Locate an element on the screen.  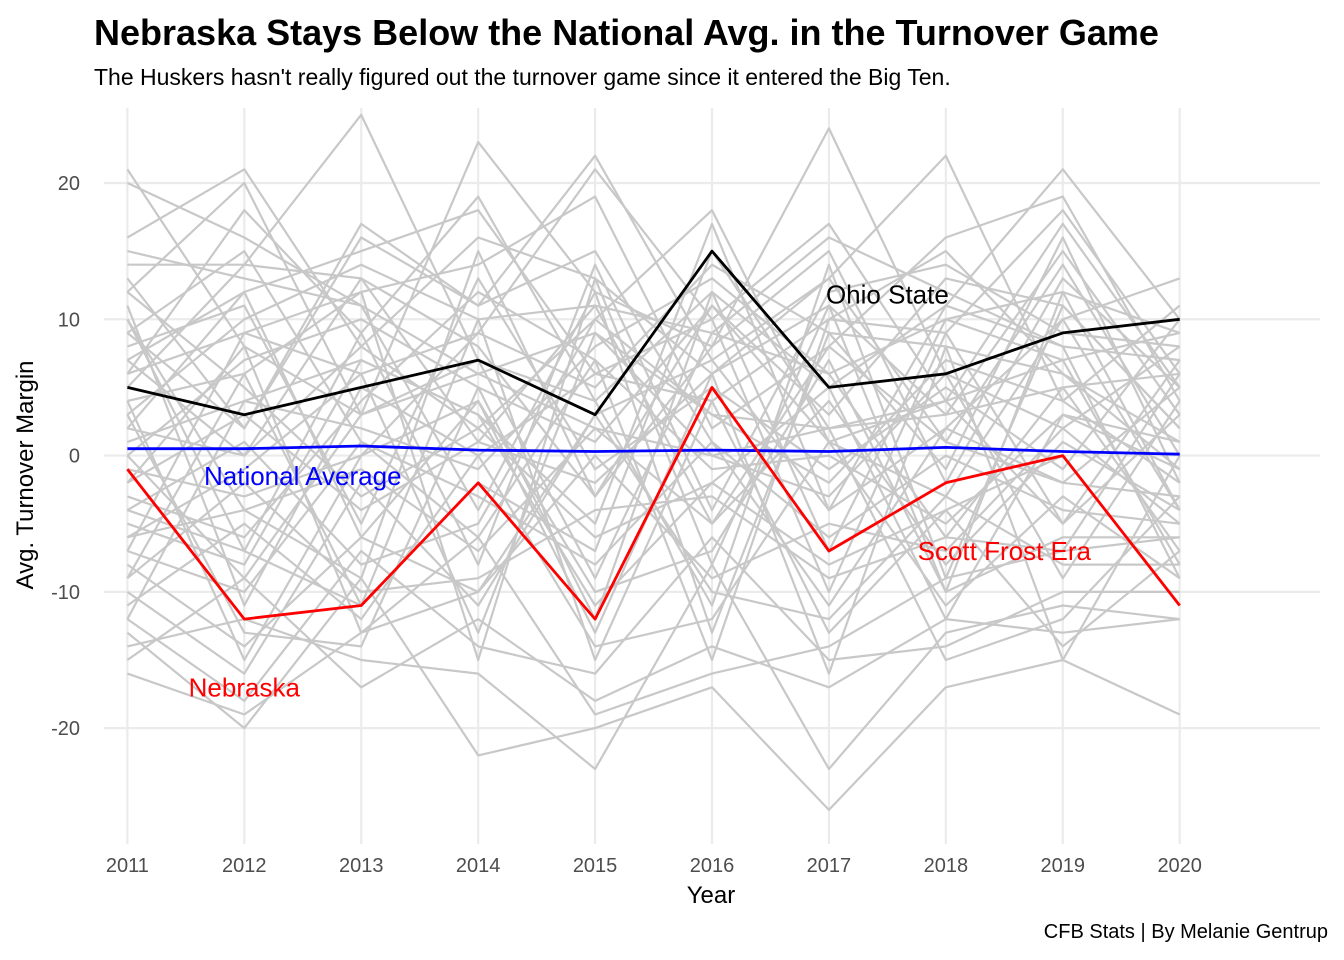
x-axis-ticks: 2011 2012 2013 2014 2015 2016 2017 2018 2019 2020 is located at coordinates (654, 866).